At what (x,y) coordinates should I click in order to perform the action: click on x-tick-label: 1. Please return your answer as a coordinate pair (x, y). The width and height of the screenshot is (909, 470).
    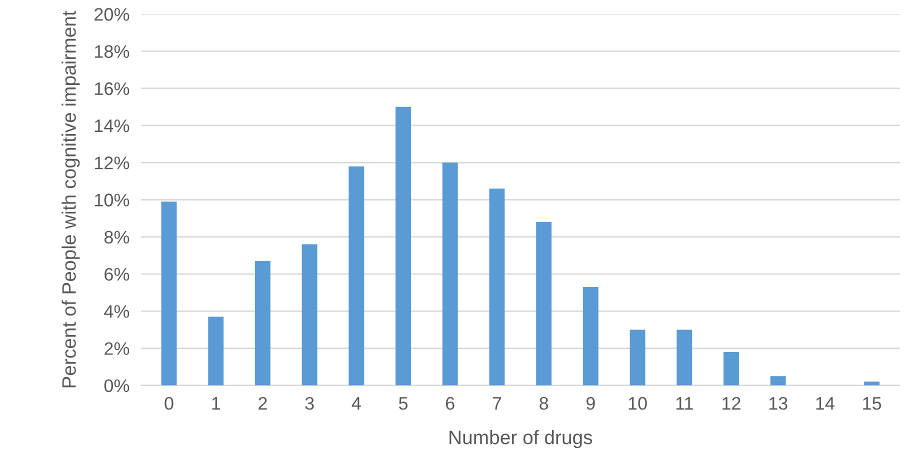
    Looking at the image, I should click on (216, 403).